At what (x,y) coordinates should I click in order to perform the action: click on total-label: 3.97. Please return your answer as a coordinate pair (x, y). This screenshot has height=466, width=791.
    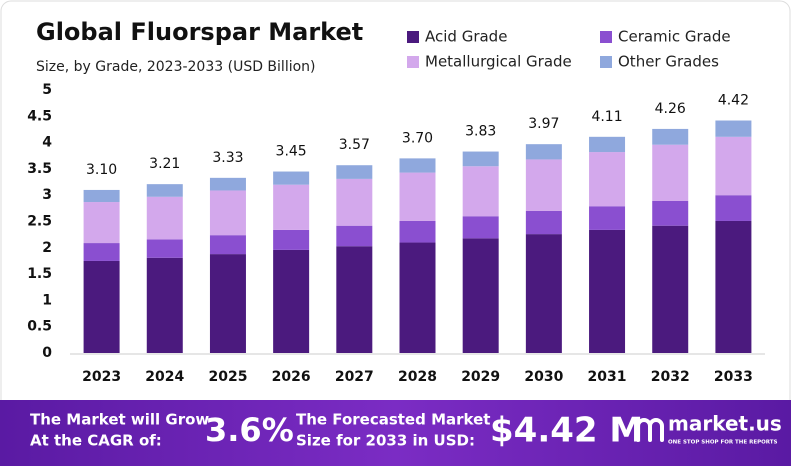
    Looking at the image, I should click on (543, 124).